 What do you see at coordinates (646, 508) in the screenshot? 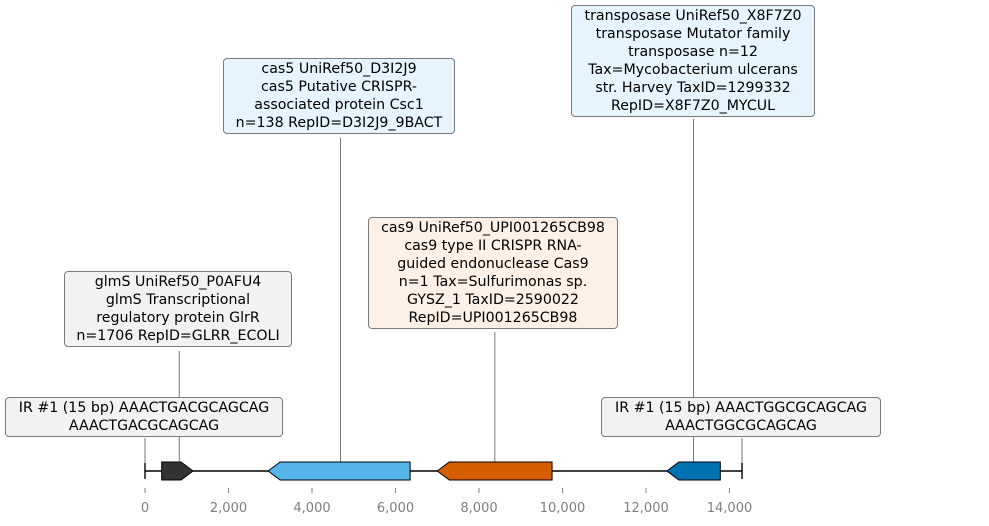
I see `x-tick-label-12000: 12,000` at bounding box center [646, 508].